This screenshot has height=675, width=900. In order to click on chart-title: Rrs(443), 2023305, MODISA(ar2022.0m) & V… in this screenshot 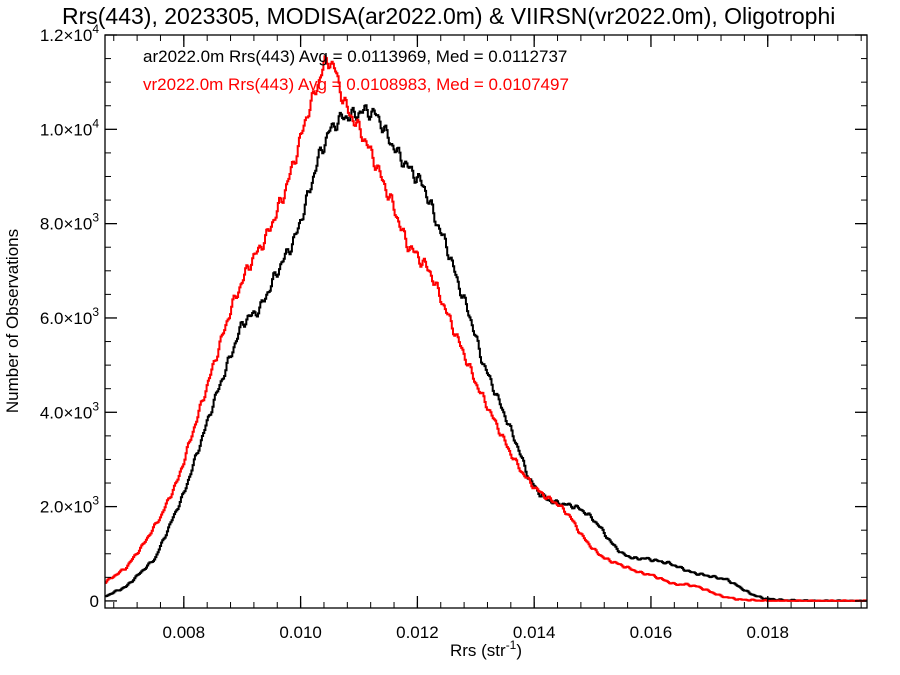, I will do `click(449, 16)`.